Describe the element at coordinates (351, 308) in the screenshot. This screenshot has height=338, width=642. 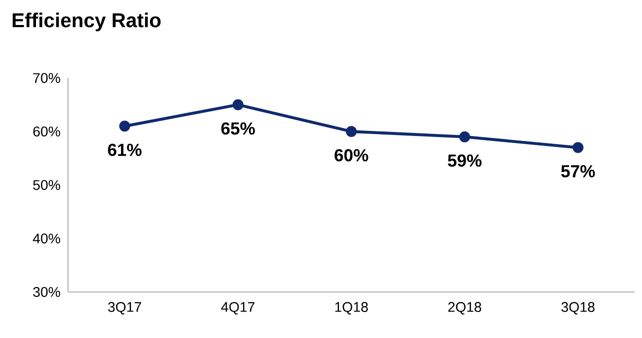
I see `x-tick-label: 1Q18` at that location.